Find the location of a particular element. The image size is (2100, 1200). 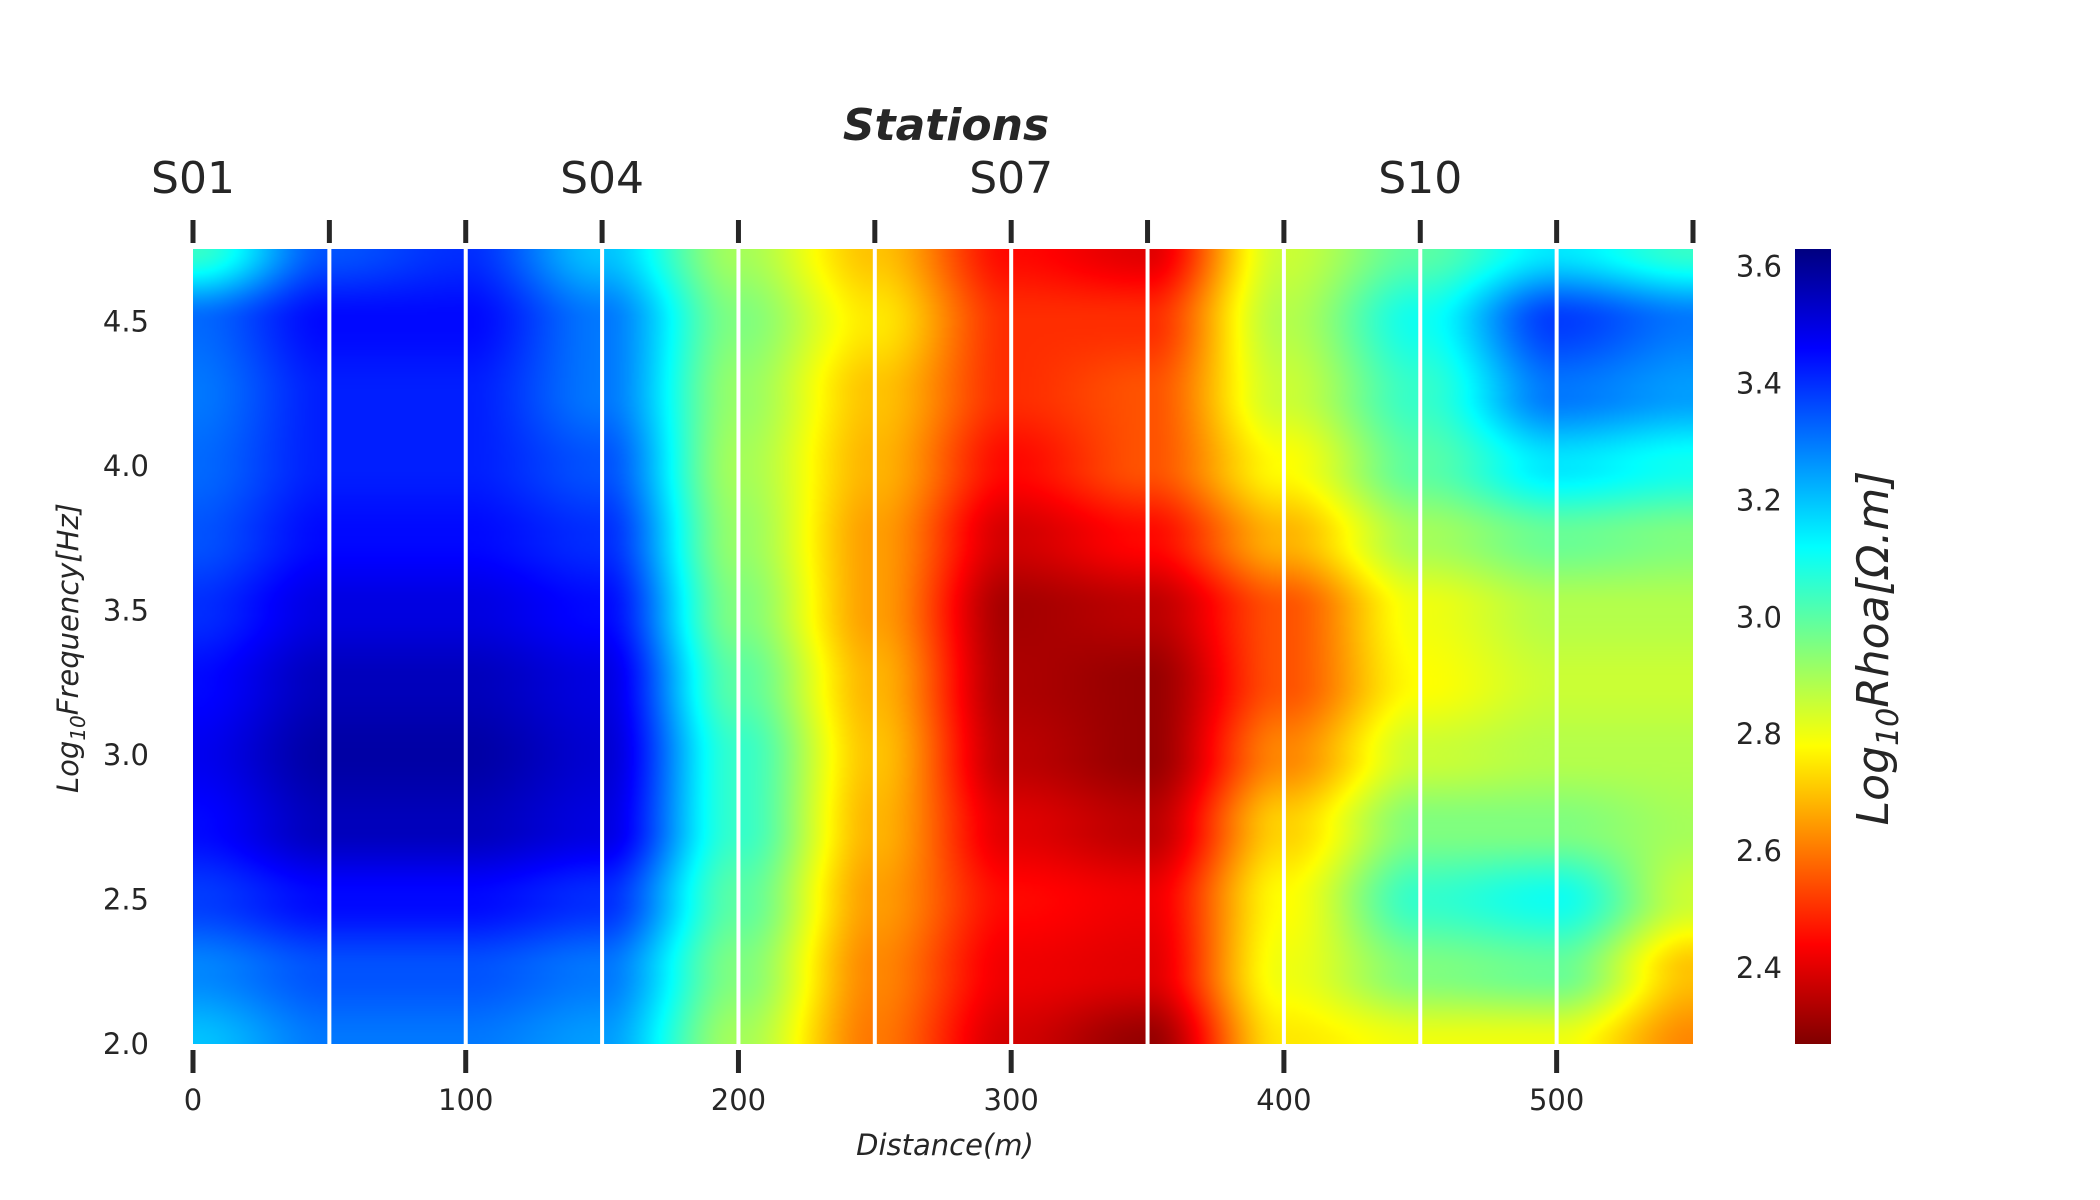

colorbar-tick-label: 3.4 is located at coordinates (1759, 383).